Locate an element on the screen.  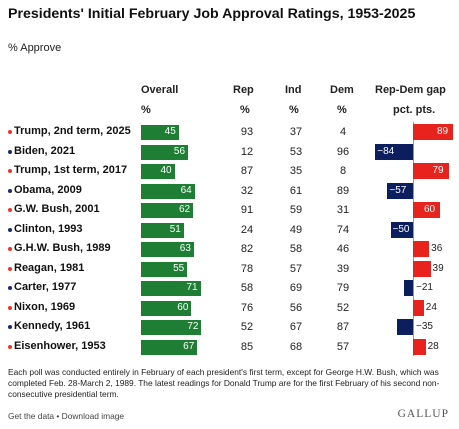
dem-approval-value: 52 is located at coordinates (343, 307).